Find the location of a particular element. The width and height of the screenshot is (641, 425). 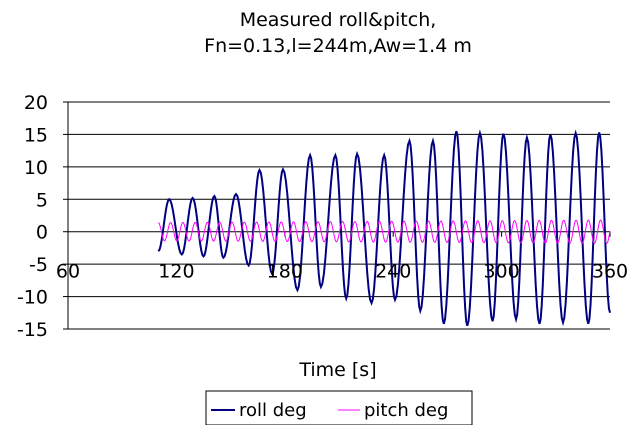

y-tick-label-10: 10 is located at coordinates (36, 168).